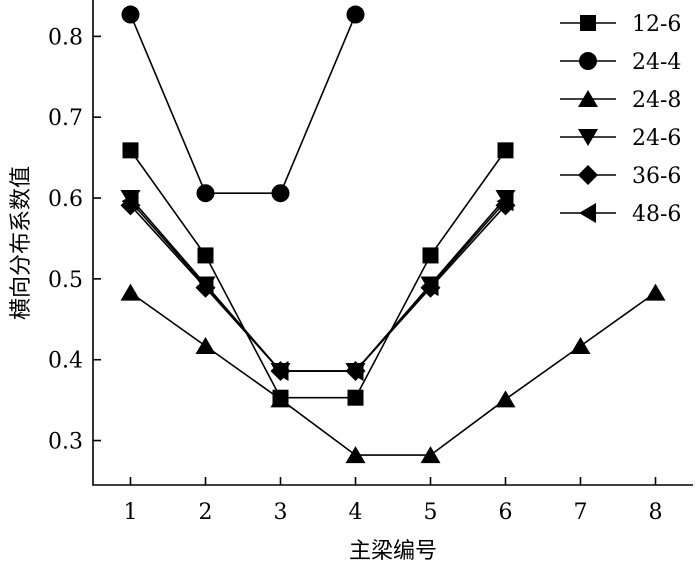 The image size is (700, 566). What do you see at coordinates (620, 24) in the screenshot?
I see `legend-item-12-6: 12-6` at bounding box center [620, 24].